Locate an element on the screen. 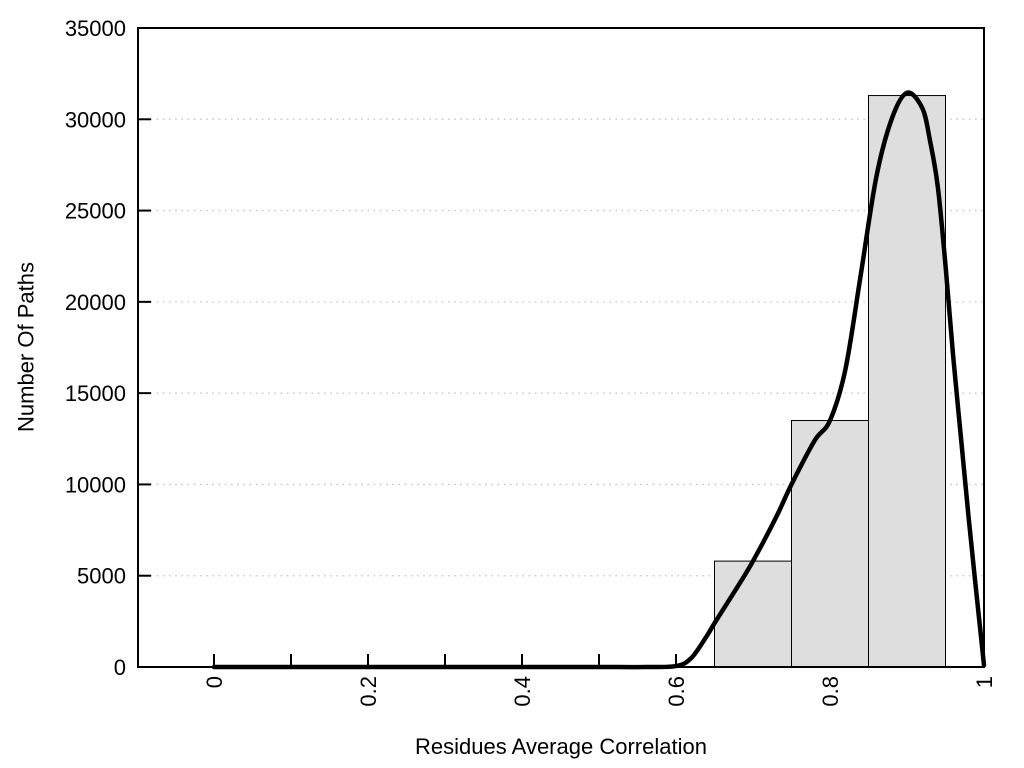 Image resolution: width=1024 pixels, height=768 pixels. x-axis-title: Residues Average Correlation is located at coordinates (561, 746).